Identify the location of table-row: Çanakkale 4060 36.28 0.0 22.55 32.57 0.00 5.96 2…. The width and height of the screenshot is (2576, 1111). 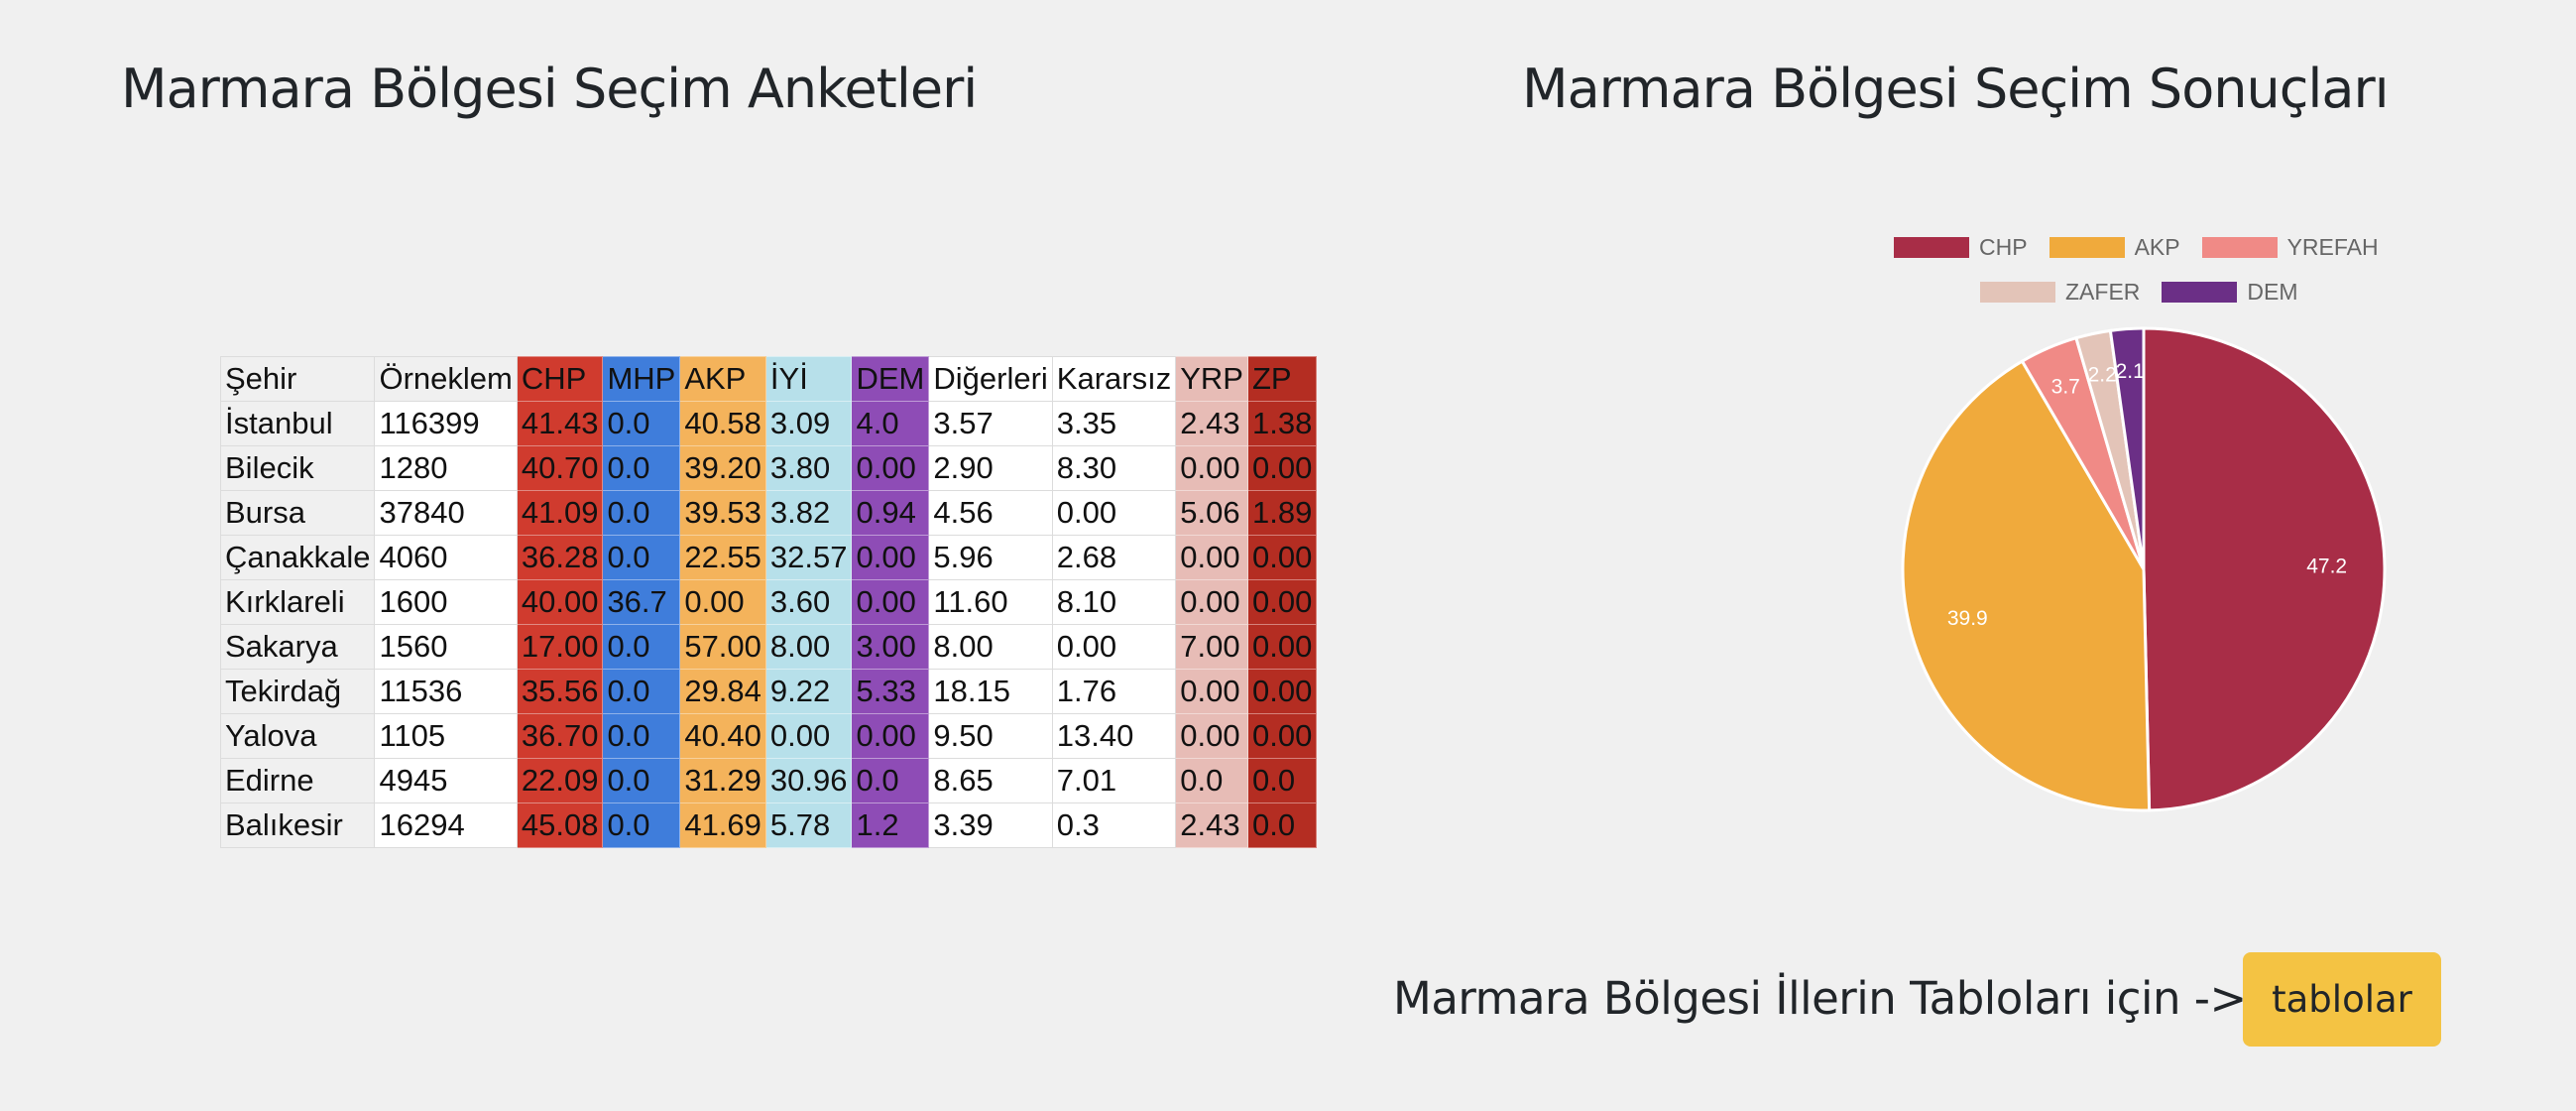
(768, 557).